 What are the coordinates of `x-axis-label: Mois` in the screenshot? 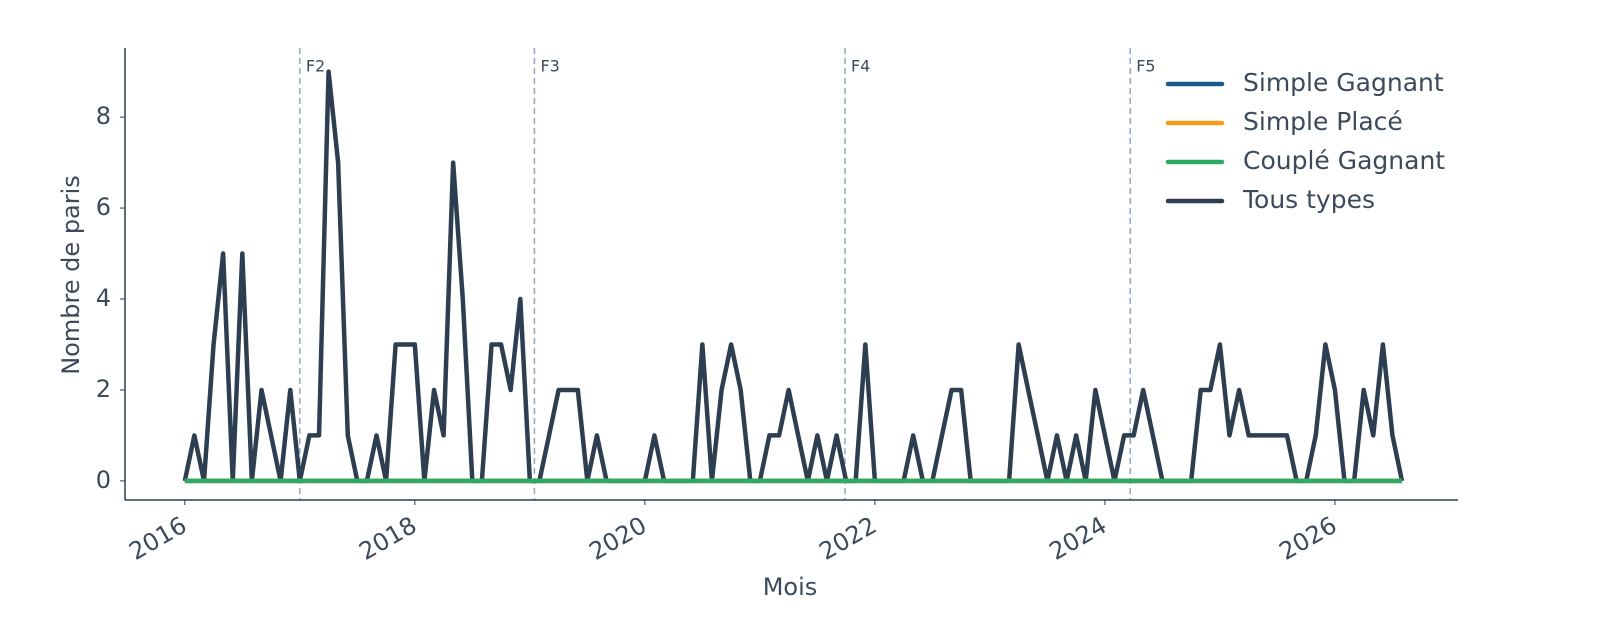 It's located at (790, 587).